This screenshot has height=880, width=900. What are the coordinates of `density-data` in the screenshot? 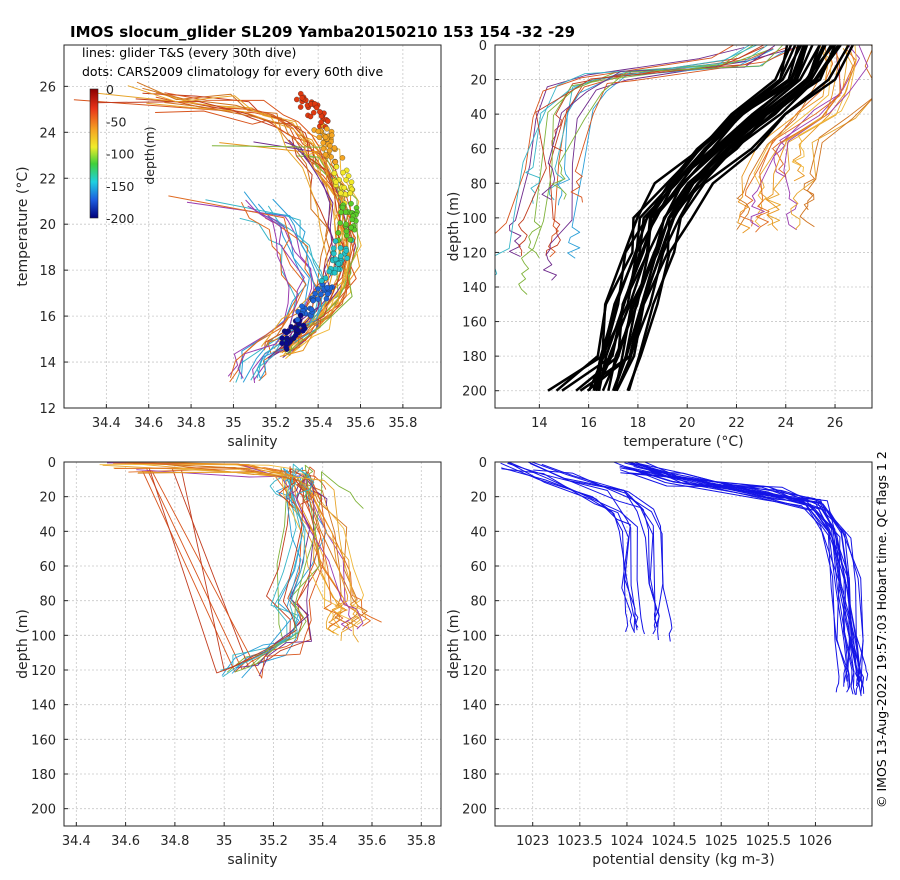 It's located at (684, 579).